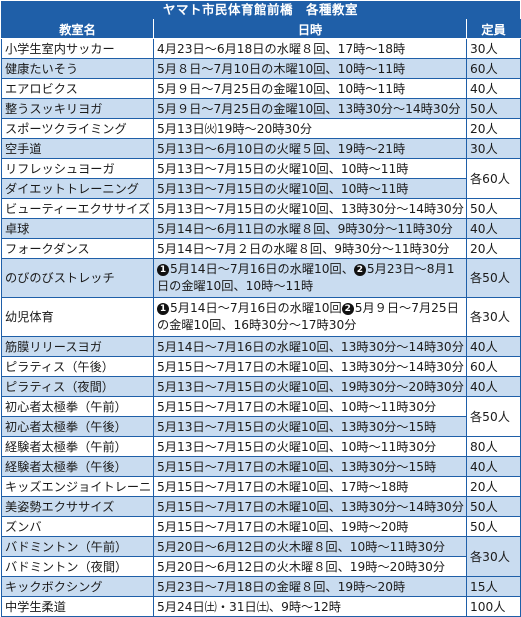  I want to click on class-name: 卓球, so click(77, 228).